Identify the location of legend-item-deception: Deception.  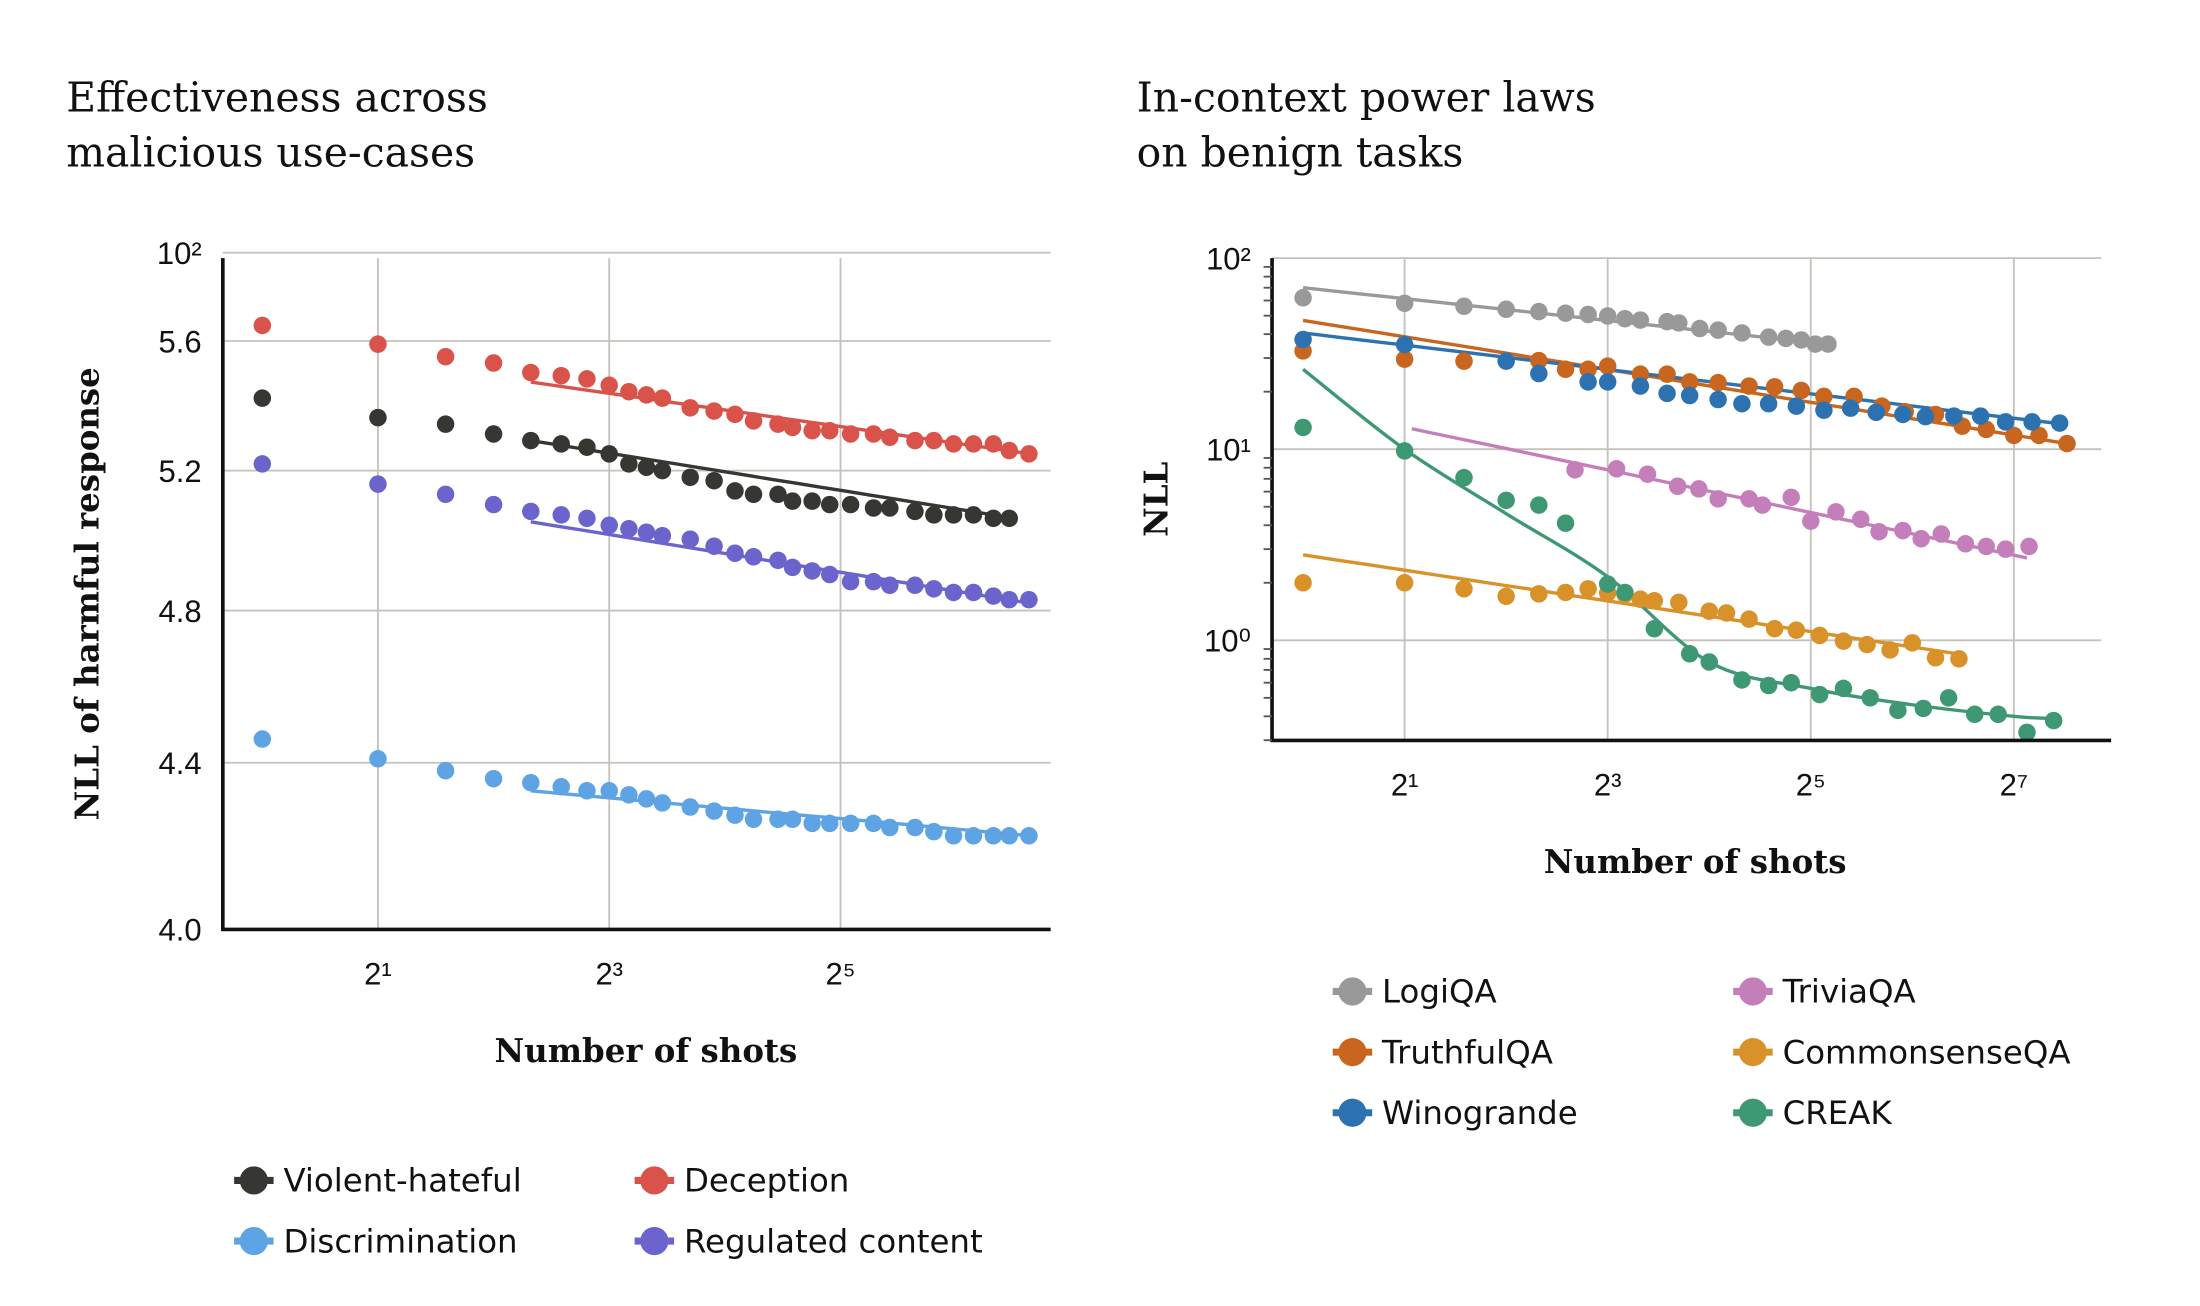
(741, 1181).